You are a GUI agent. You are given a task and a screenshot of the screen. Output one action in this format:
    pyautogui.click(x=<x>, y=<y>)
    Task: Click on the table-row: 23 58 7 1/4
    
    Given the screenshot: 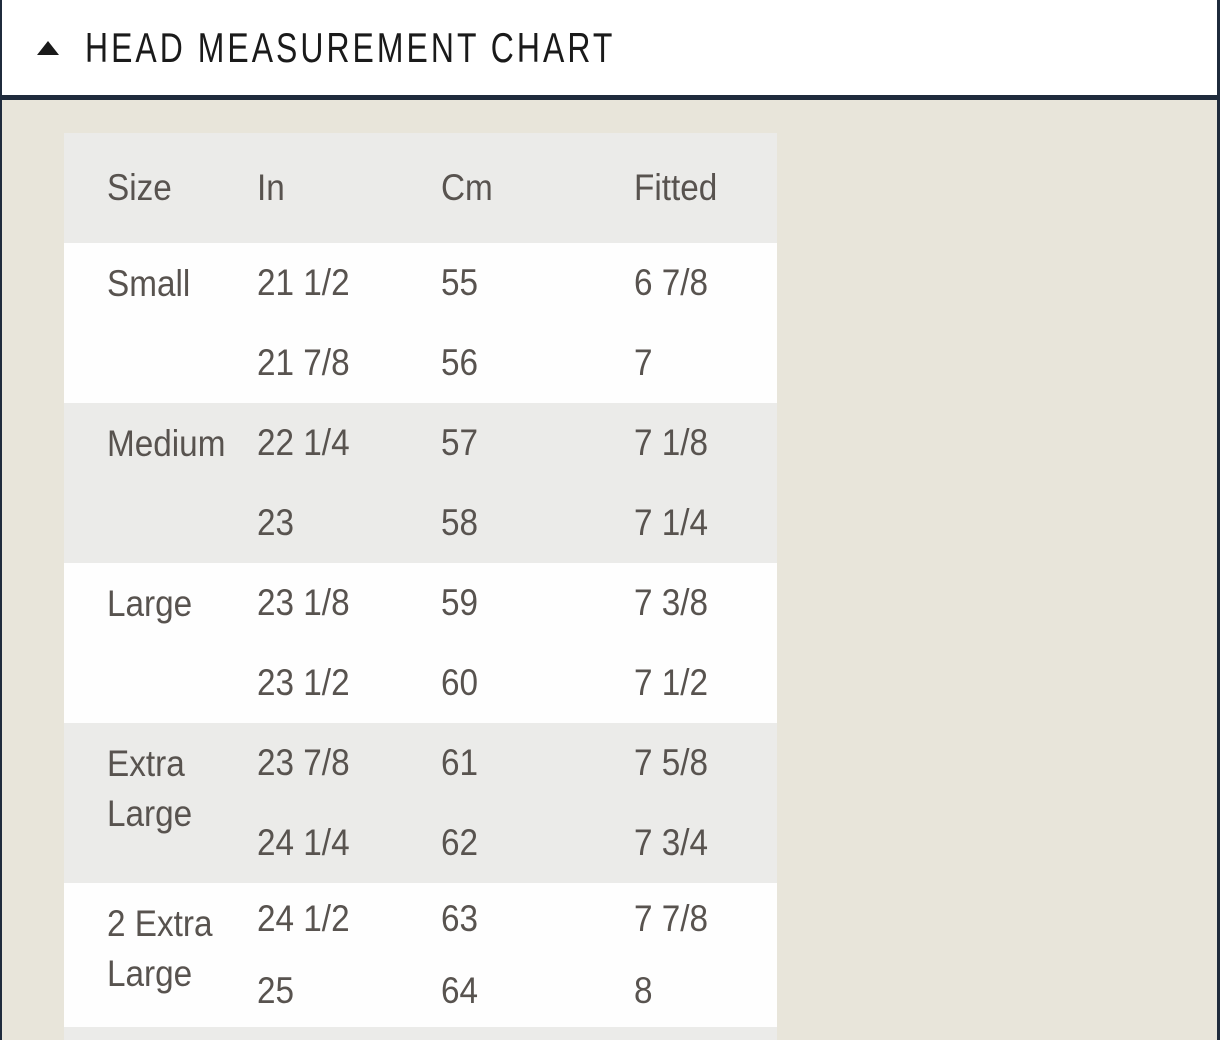 What is the action you would take?
    pyautogui.click(x=420, y=523)
    